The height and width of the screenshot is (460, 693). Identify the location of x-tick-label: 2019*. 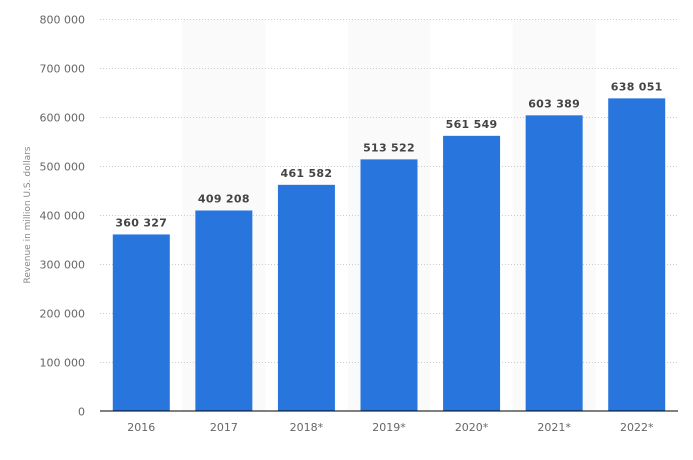
(389, 427).